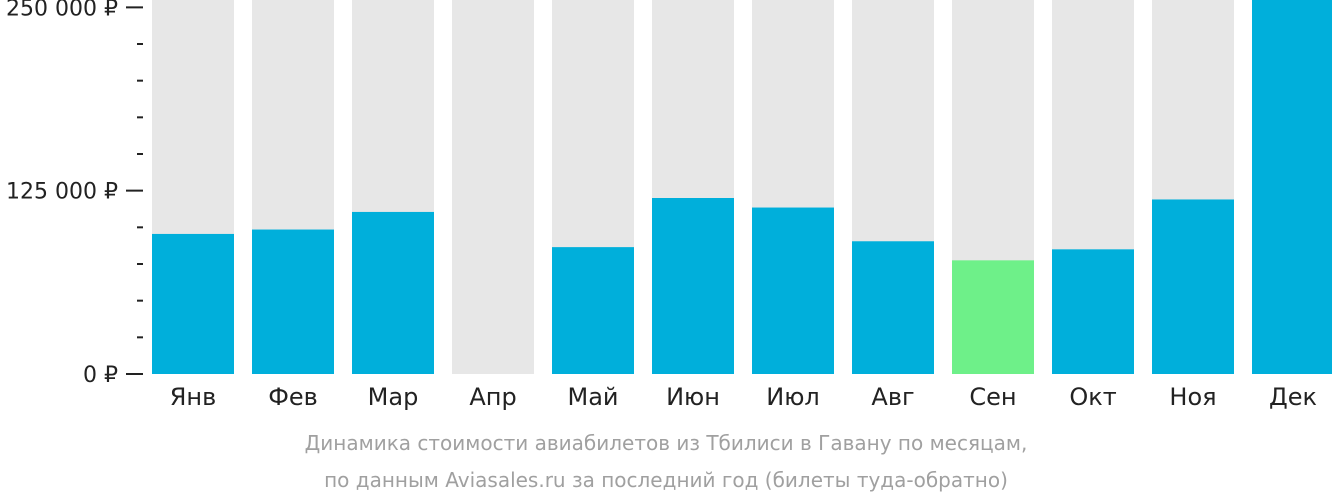 The image size is (1332, 502). Describe the element at coordinates (1092, 397) in the screenshot. I see `x-tick-label-9: Окт` at that location.